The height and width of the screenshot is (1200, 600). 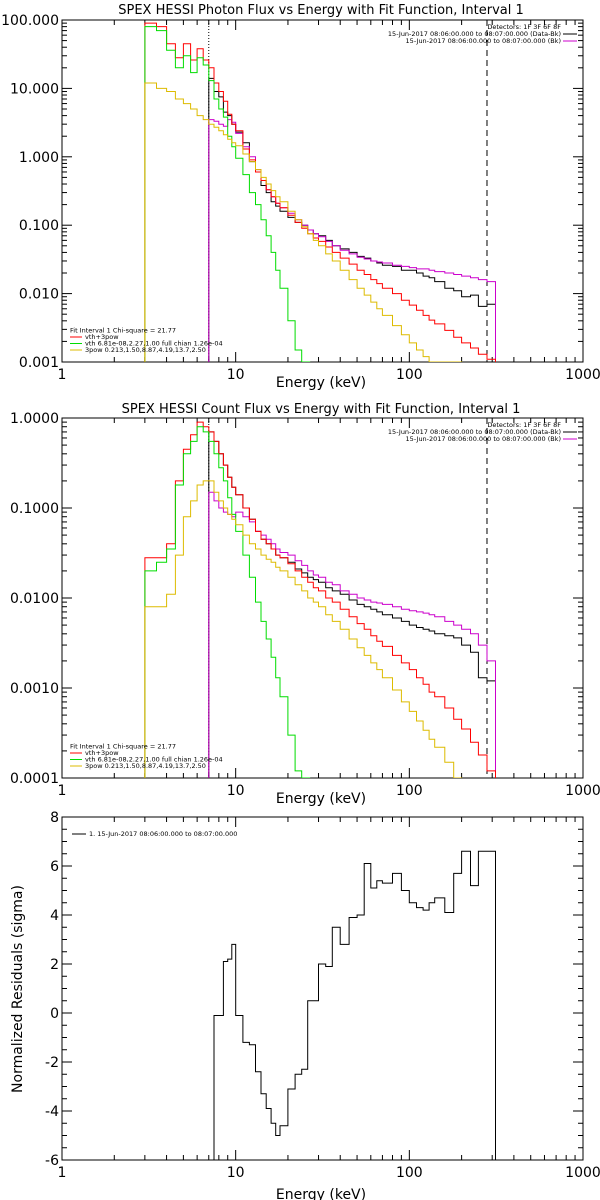 I want to click on y-tick-label: 100.000, so click(x=30, y=21).